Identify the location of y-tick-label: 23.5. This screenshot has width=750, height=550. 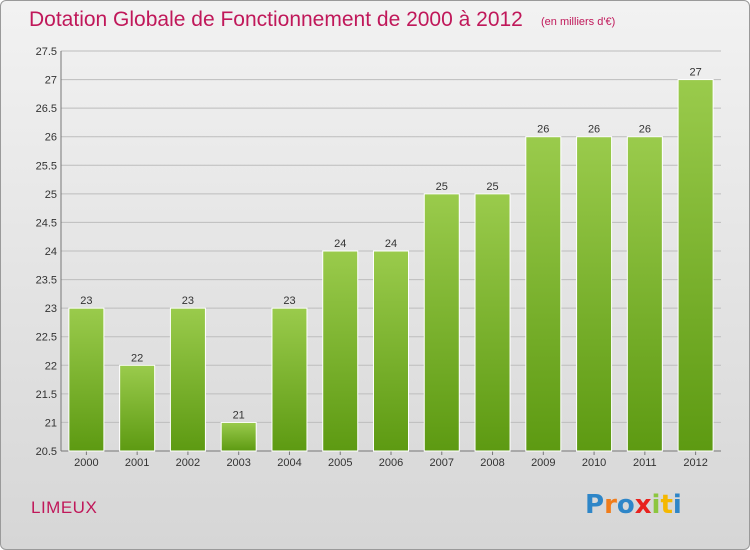
(46, 281).